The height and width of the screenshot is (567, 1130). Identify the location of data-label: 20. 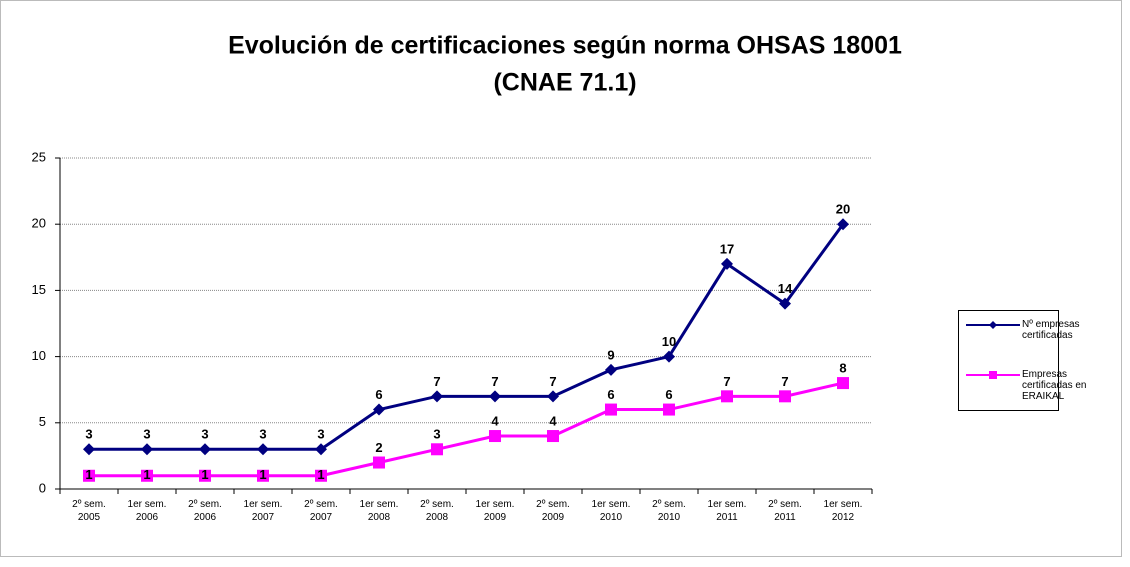
(843, 209).